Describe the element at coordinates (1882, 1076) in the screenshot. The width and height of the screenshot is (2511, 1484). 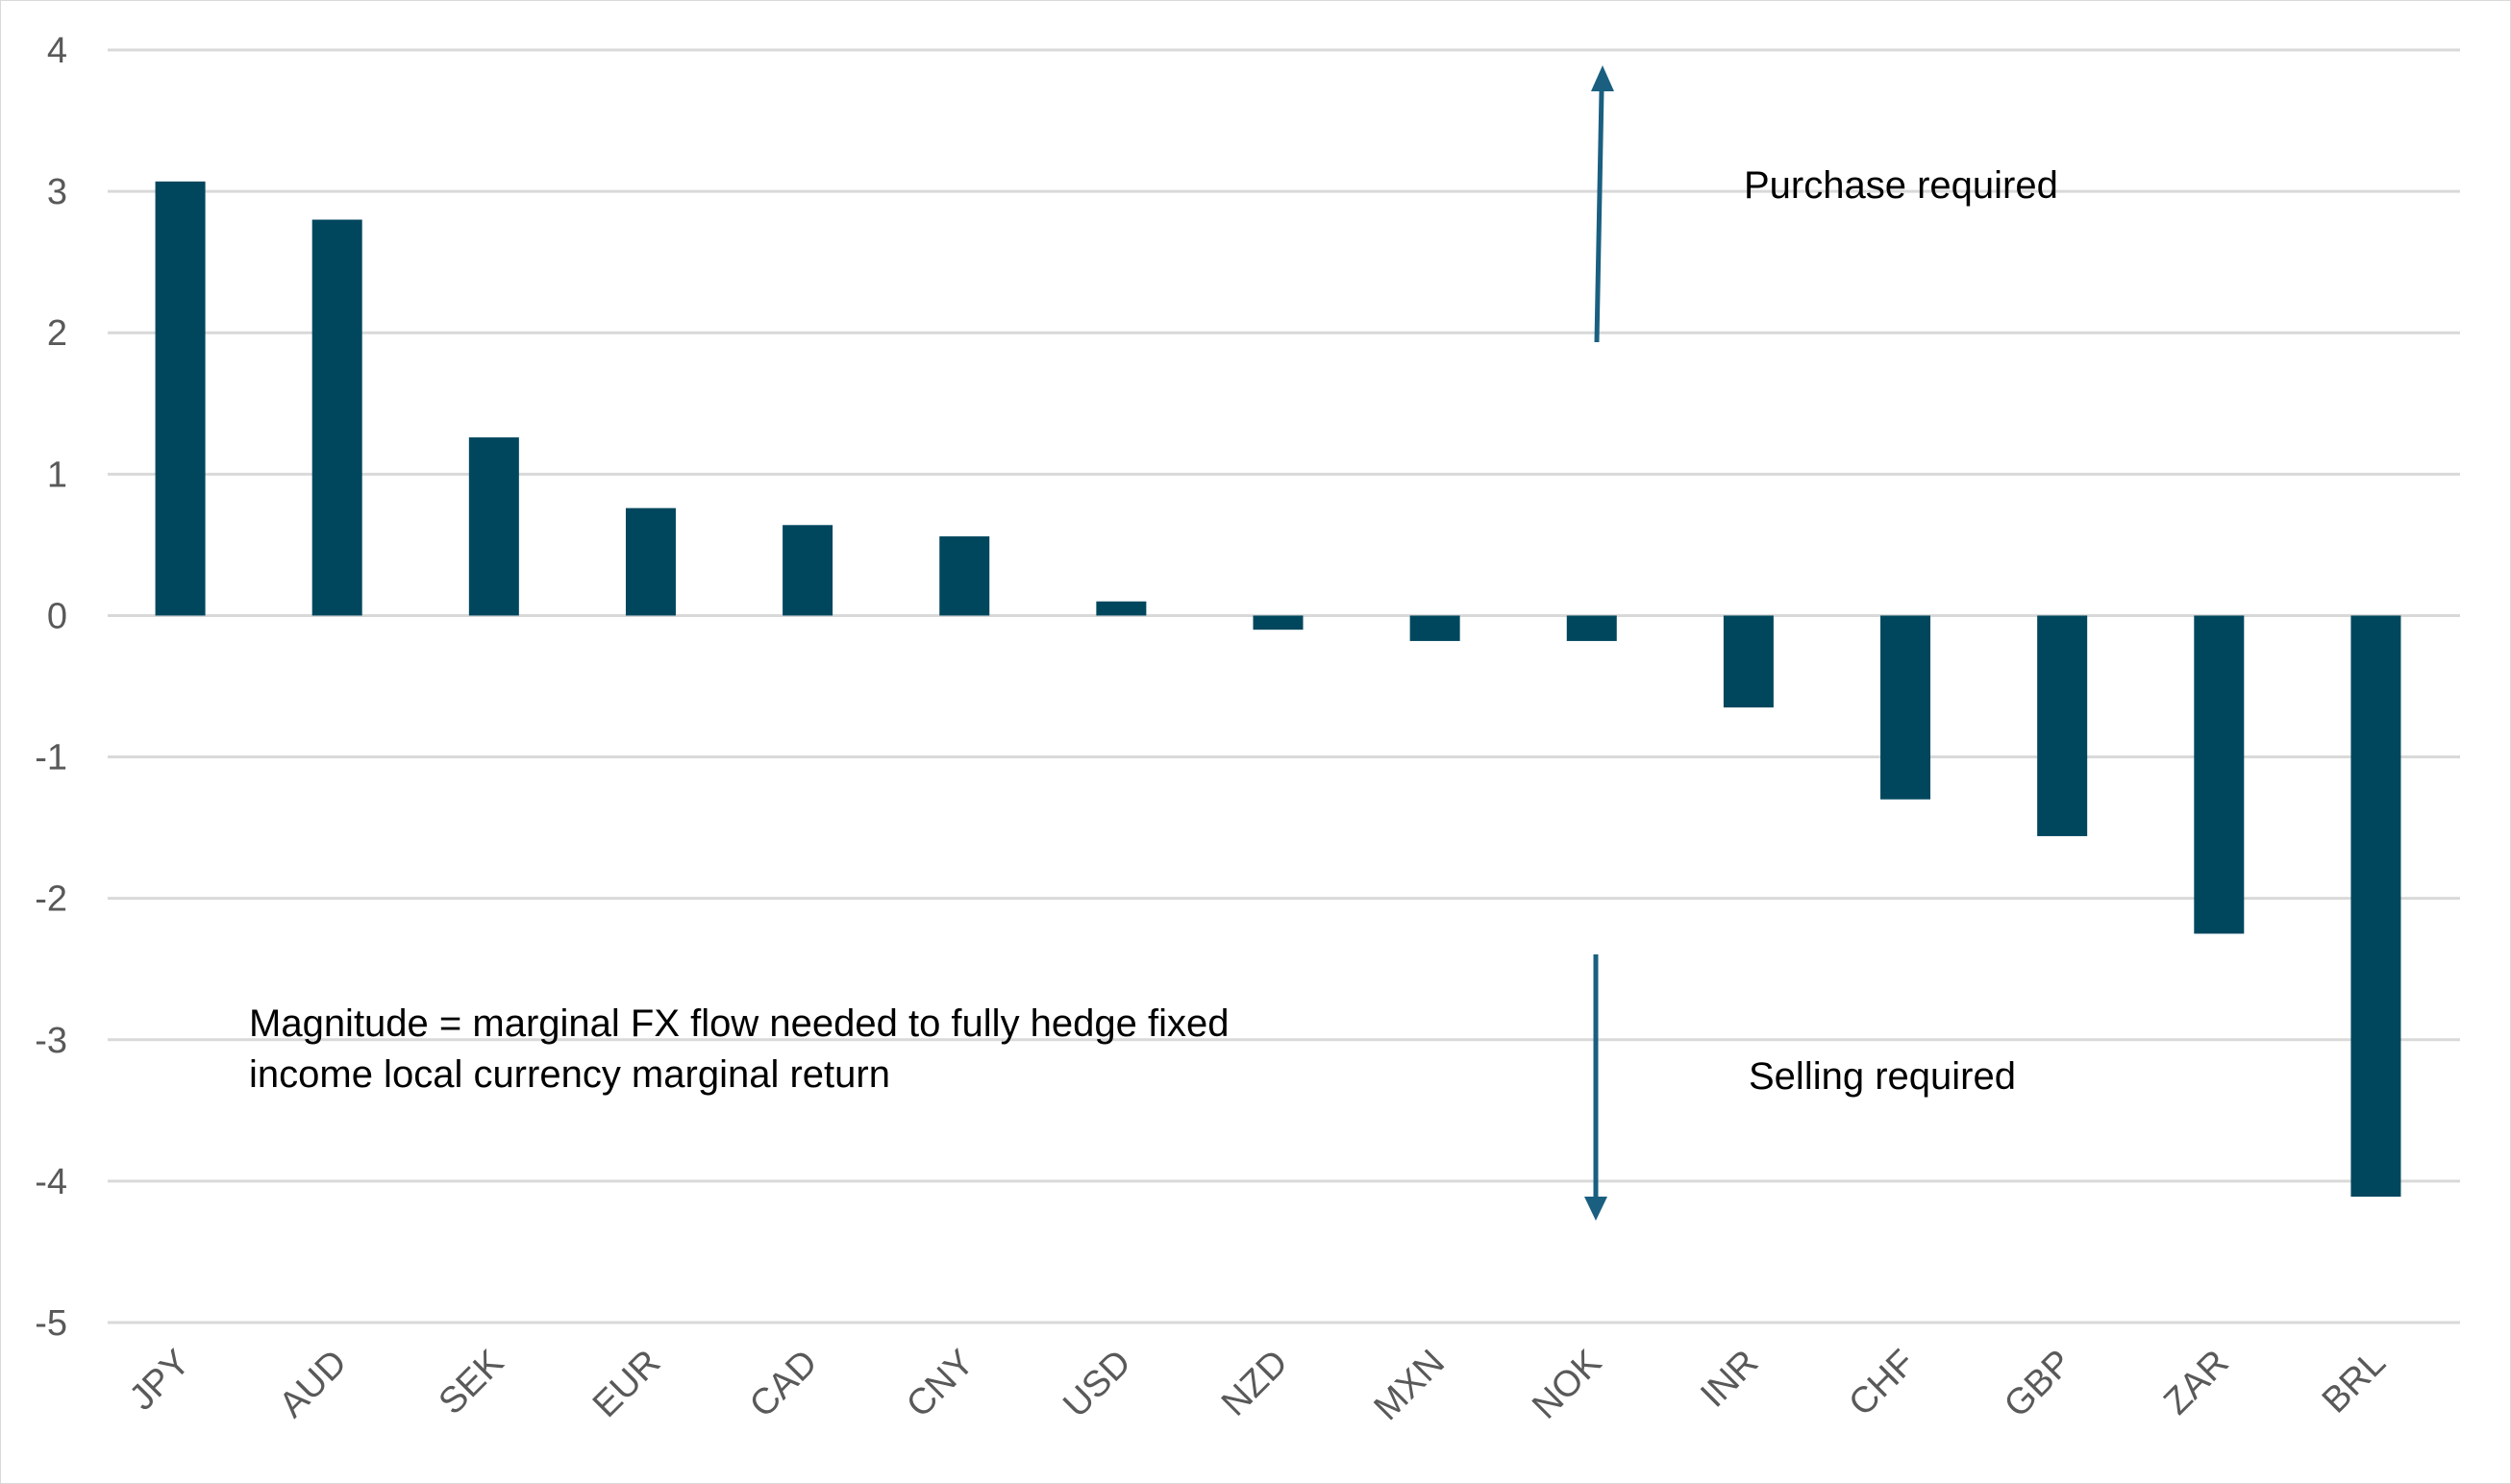
I see `selling-required-label: Selling required` at that location.